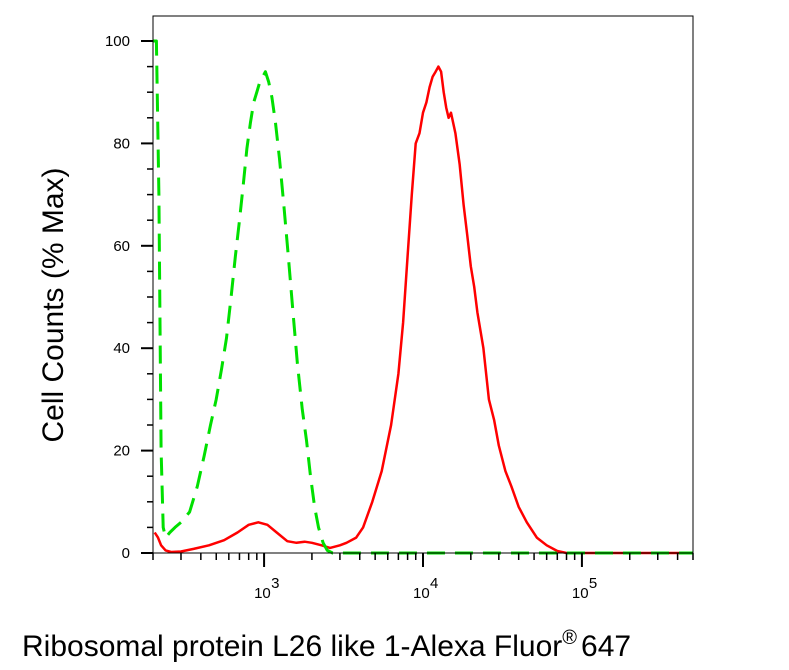 The image size is (789, 670). Describe the element at coordinates (292, 646) in the screenshot. I see `x-axis-title-main: Ribosomal protein L26 like 1-Alexa Fluor` at that location.